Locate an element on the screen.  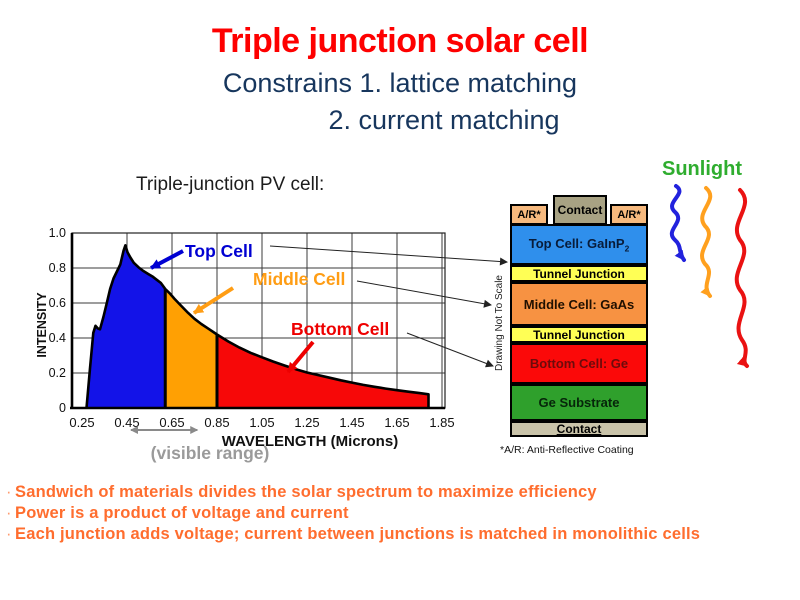
stack-layer-tunnel-junction-2: Tunnel Junction is located at coordinates (579, 334).